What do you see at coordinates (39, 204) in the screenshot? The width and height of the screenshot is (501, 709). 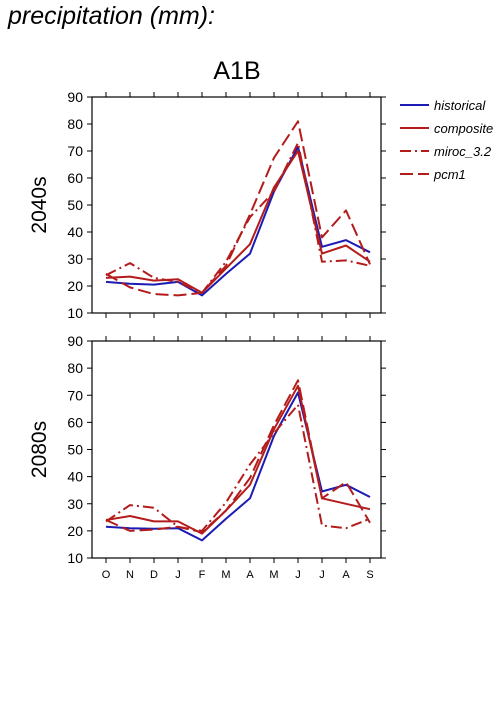 I see `panel-ylabel: 2040s` at bounding box center [39, 204].